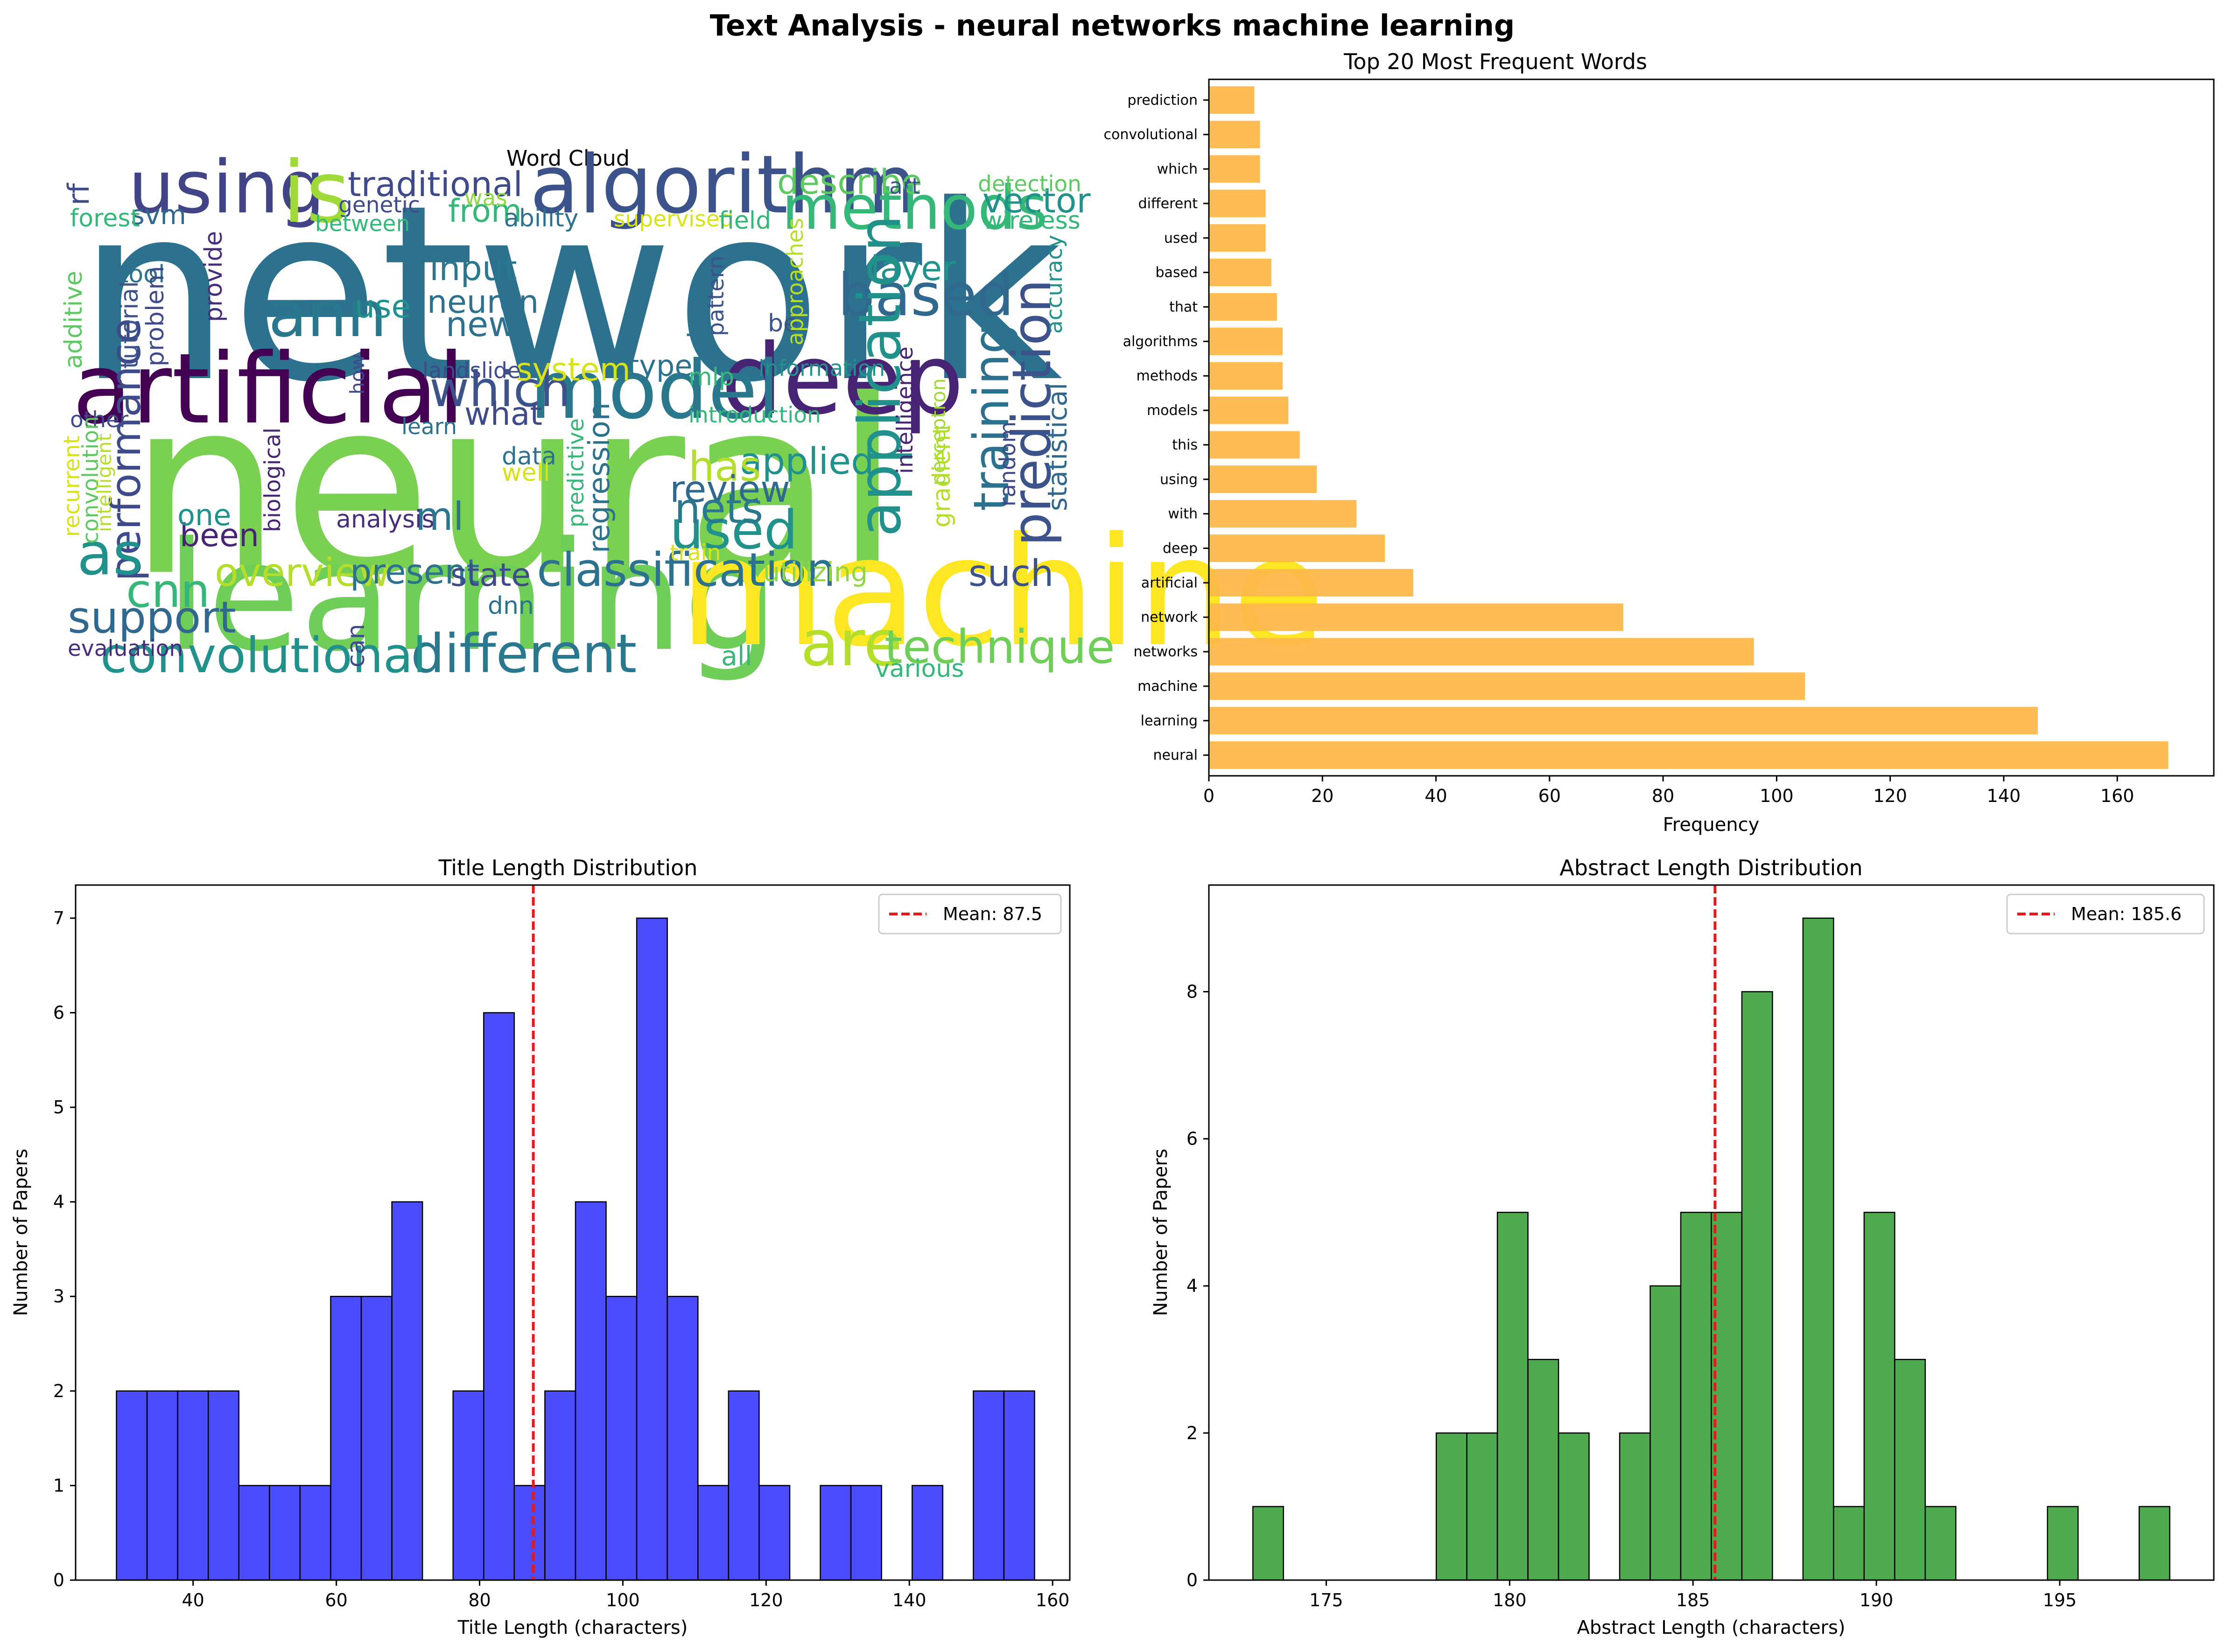  What do you see at coordinates (745, 221) in the screenshot?
I see `wordcloud-word: field` at bounding box center [745, 221].